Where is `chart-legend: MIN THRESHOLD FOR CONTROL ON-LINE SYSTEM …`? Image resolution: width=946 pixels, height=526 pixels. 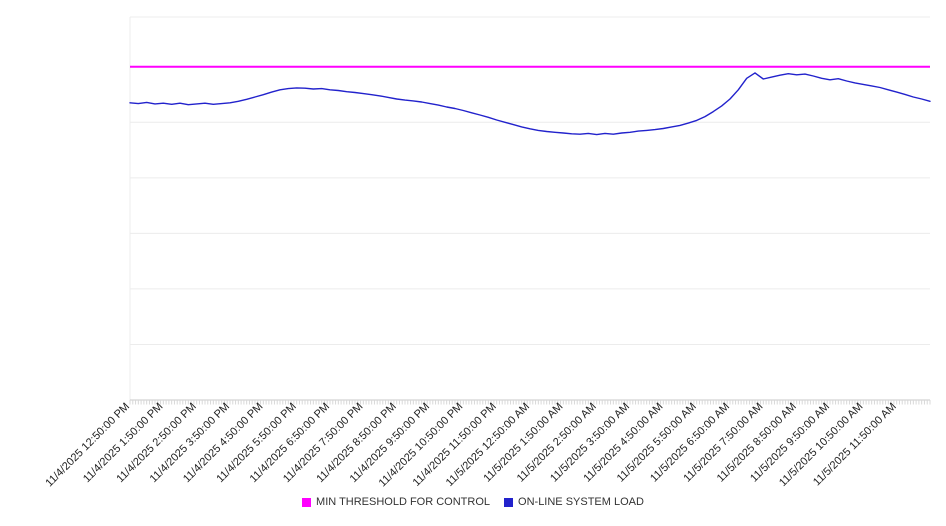
chart-legend: MIN THRESHOLD FOR CONTROL ON-LINE SYSTEM … is located at coordinates (473, 502).